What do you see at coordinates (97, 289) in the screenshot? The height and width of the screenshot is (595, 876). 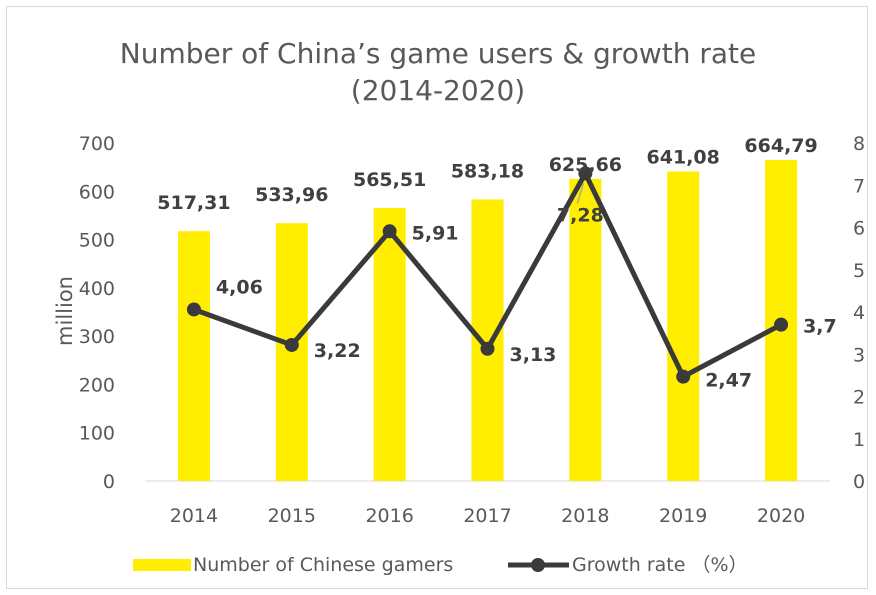 I see `y-left-tick-label: 400` at bounding box center [97, 289].